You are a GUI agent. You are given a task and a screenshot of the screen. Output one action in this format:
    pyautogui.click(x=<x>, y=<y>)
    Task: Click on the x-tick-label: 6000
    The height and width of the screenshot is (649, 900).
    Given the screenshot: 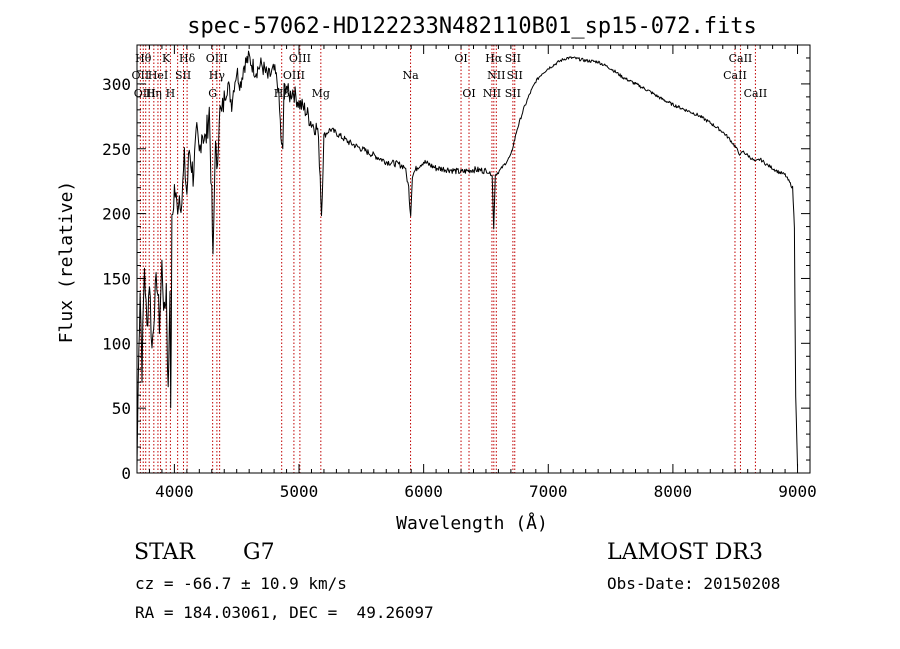 What is the action you would take?
    pyautogui.click(x=423, y=491)
    